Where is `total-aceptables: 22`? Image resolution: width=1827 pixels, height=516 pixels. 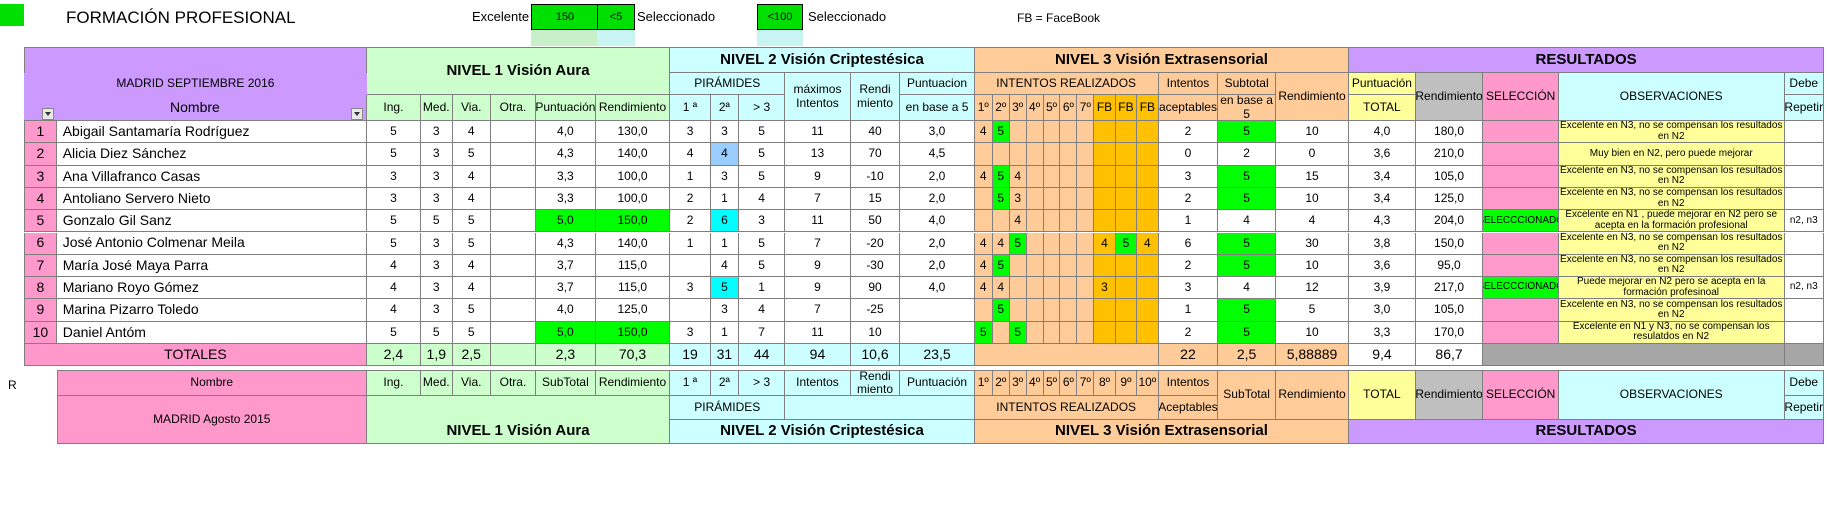 total-aceptables: 22 is located at coordinates (1188, 355).